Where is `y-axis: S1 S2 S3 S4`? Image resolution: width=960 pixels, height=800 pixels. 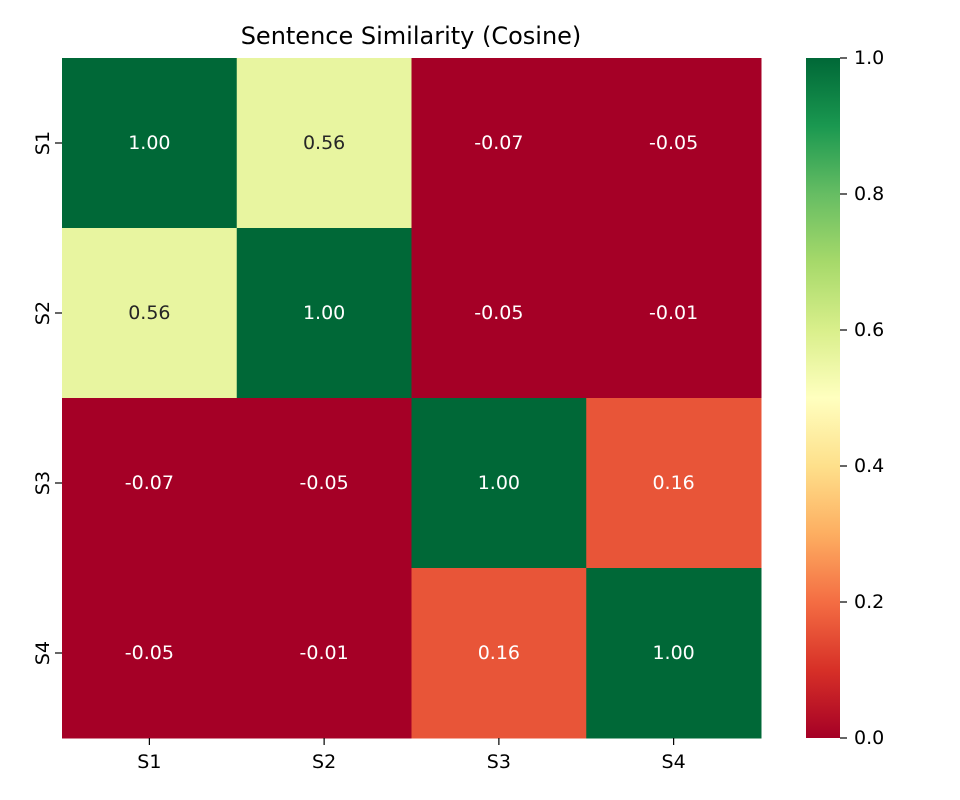 y-axis: S1 S2 S3 S4 is located at coordinates (47, 398).